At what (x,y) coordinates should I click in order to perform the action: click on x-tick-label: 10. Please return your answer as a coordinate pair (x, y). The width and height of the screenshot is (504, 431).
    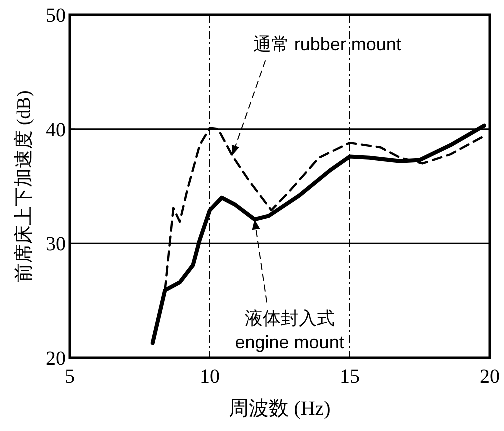
    Looking at the image, I should click on (210, 377).